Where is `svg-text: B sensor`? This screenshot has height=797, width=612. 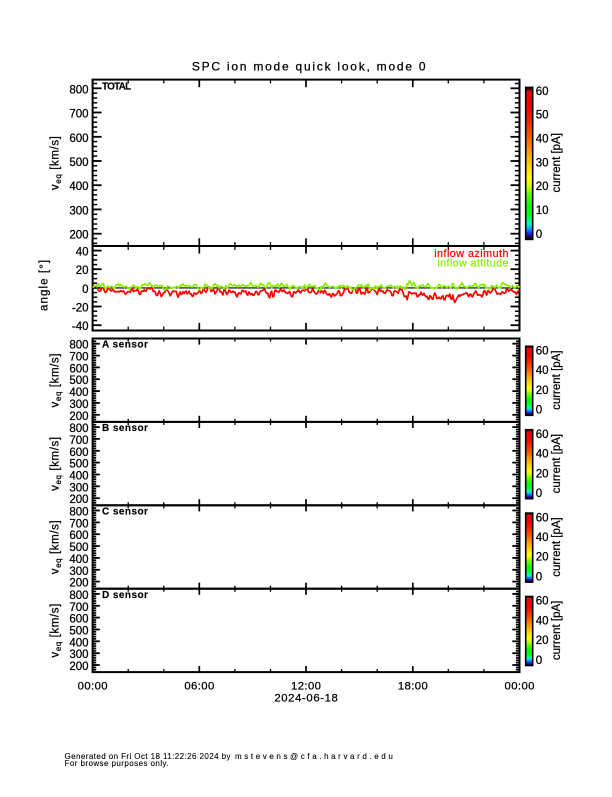 svg-text: B sensor is located at coordinates (125, 428).